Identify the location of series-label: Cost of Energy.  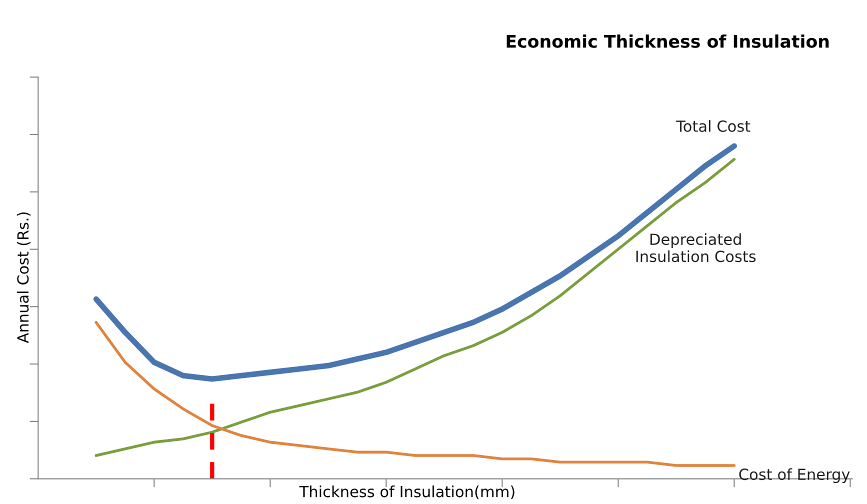
(794, 476).